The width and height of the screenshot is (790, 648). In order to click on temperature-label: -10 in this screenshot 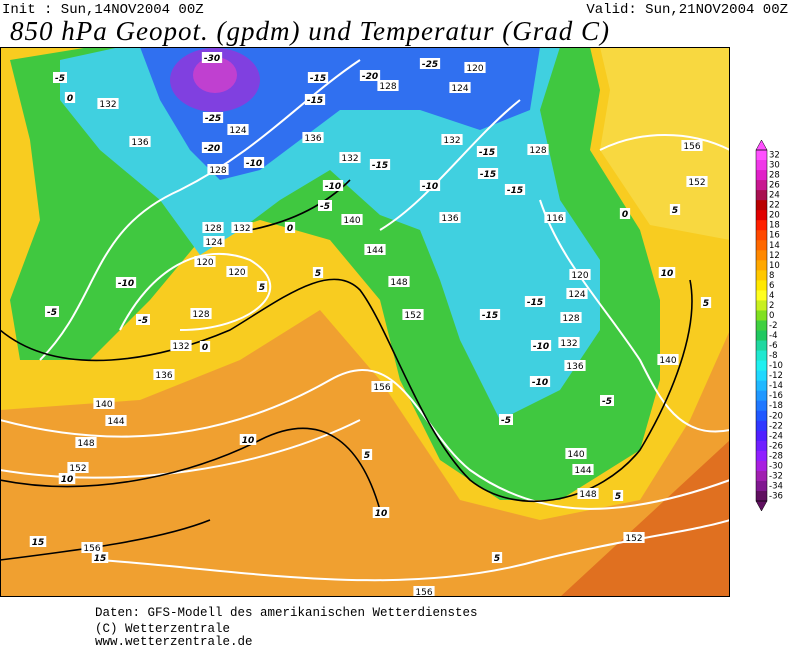, I will do `click(333, 187)`.